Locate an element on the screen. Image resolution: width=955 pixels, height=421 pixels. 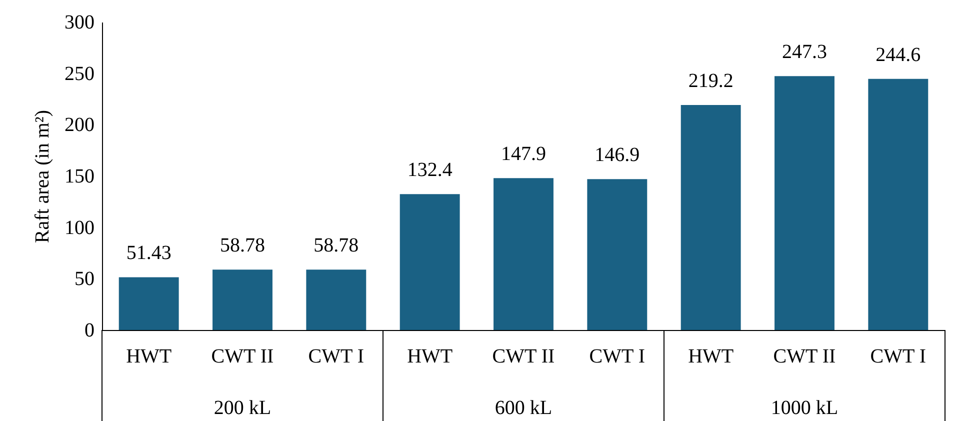
data-label: 219.2 is located at coordinates (711, 81).